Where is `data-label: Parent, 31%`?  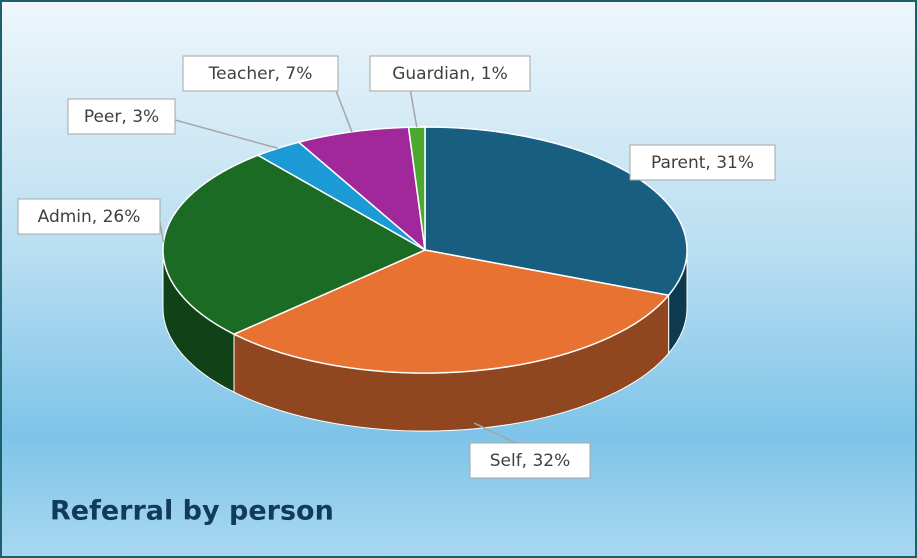
data-label: Parent, 31% is located at coordinates (702, 163).